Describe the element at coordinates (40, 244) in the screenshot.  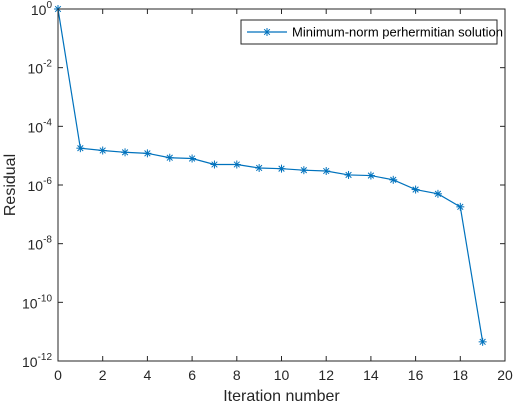
I see `y-tick-label: 10⁻⁸` at that location.